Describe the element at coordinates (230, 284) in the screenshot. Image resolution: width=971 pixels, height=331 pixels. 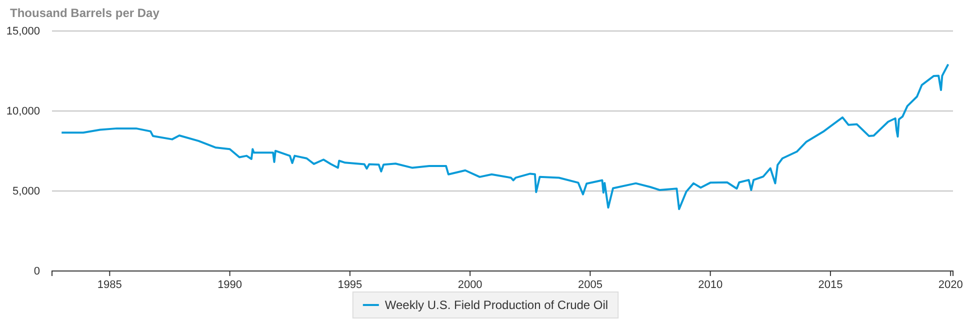
I see `x-tick-label: 1990` at that location.